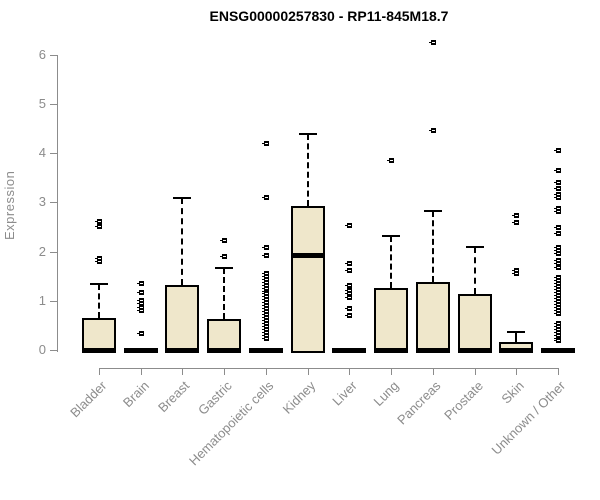  What do you see at coordinates (386, 394) in the screenshot?
I see `x-category-label: Lung` at bounding box center [386, 394].